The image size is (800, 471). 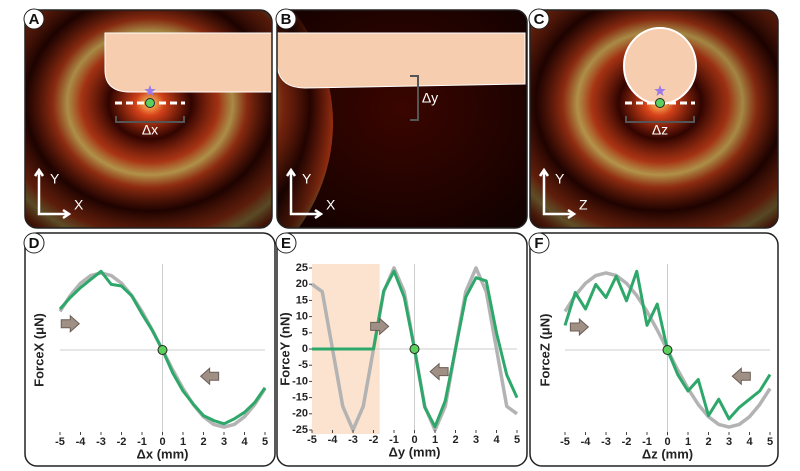 What do you see at coordinates (660, 119) in the screenshot?
I see `bracket` at bounding box center [660, 119].